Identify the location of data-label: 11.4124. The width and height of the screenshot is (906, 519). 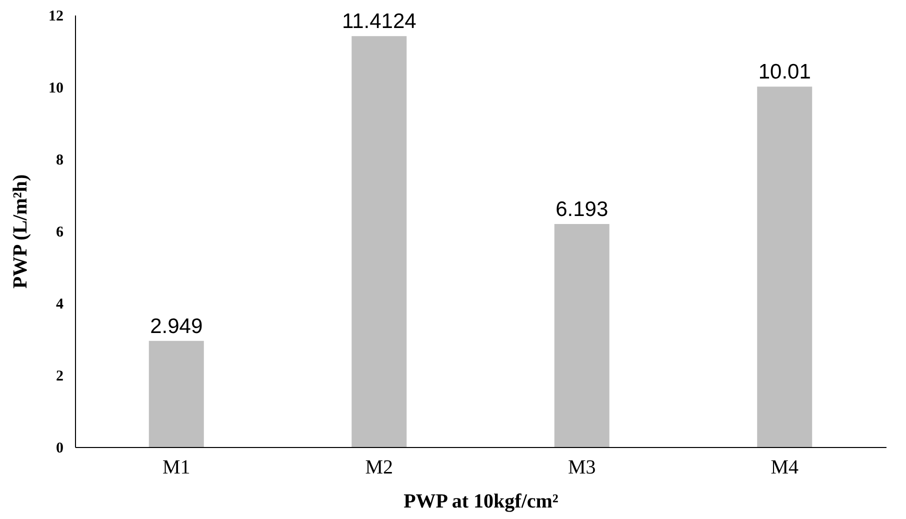
(379, 22).